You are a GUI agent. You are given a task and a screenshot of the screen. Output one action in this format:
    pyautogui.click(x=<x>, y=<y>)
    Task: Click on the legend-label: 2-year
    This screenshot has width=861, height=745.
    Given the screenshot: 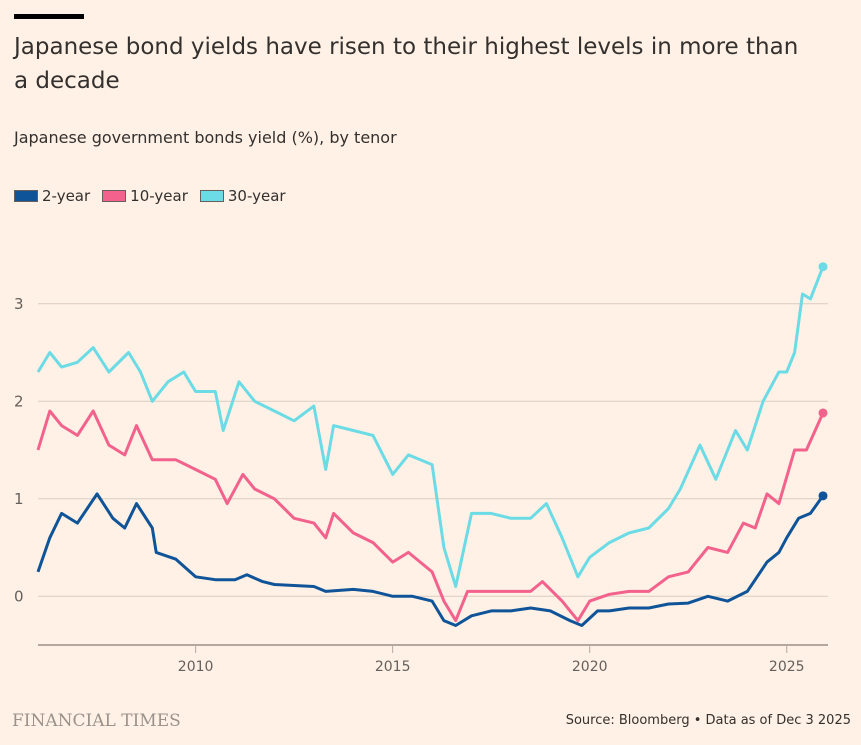 What is the action you would take?
    pyautogui.click(x=66, y=196)
    